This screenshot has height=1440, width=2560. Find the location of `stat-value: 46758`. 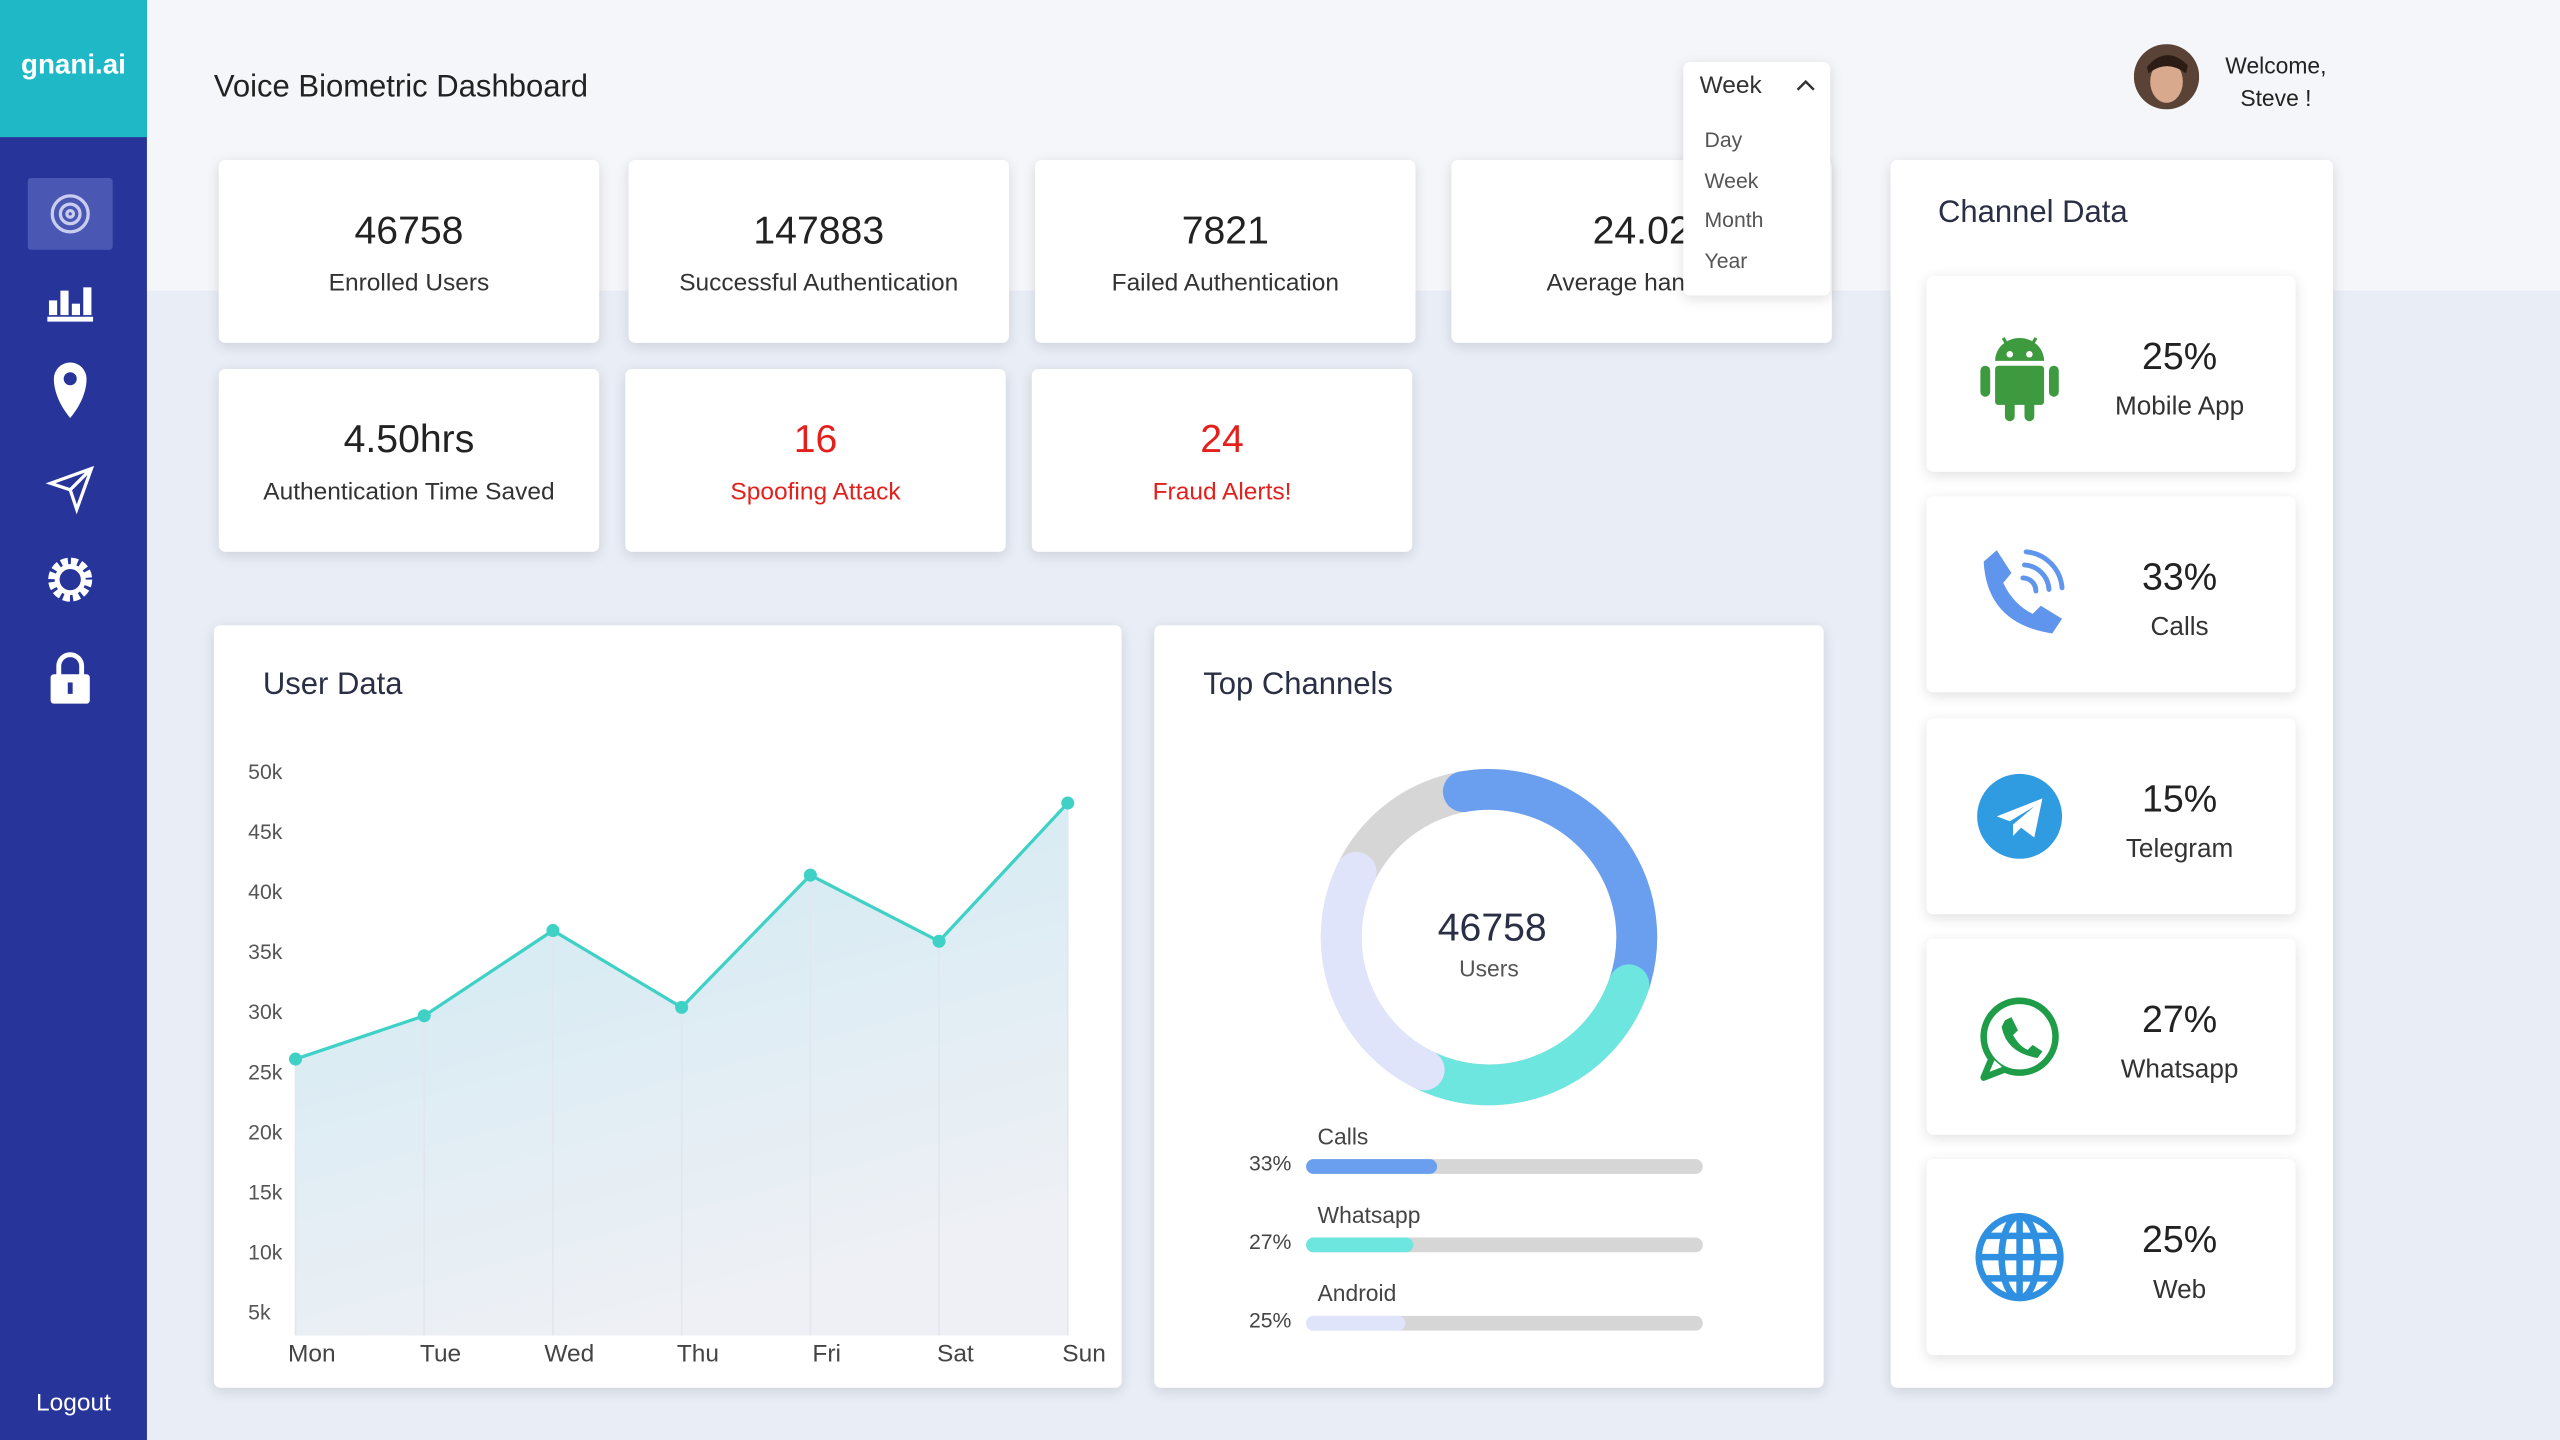

stat-value: 46758 is located at coordinates (409, 231).